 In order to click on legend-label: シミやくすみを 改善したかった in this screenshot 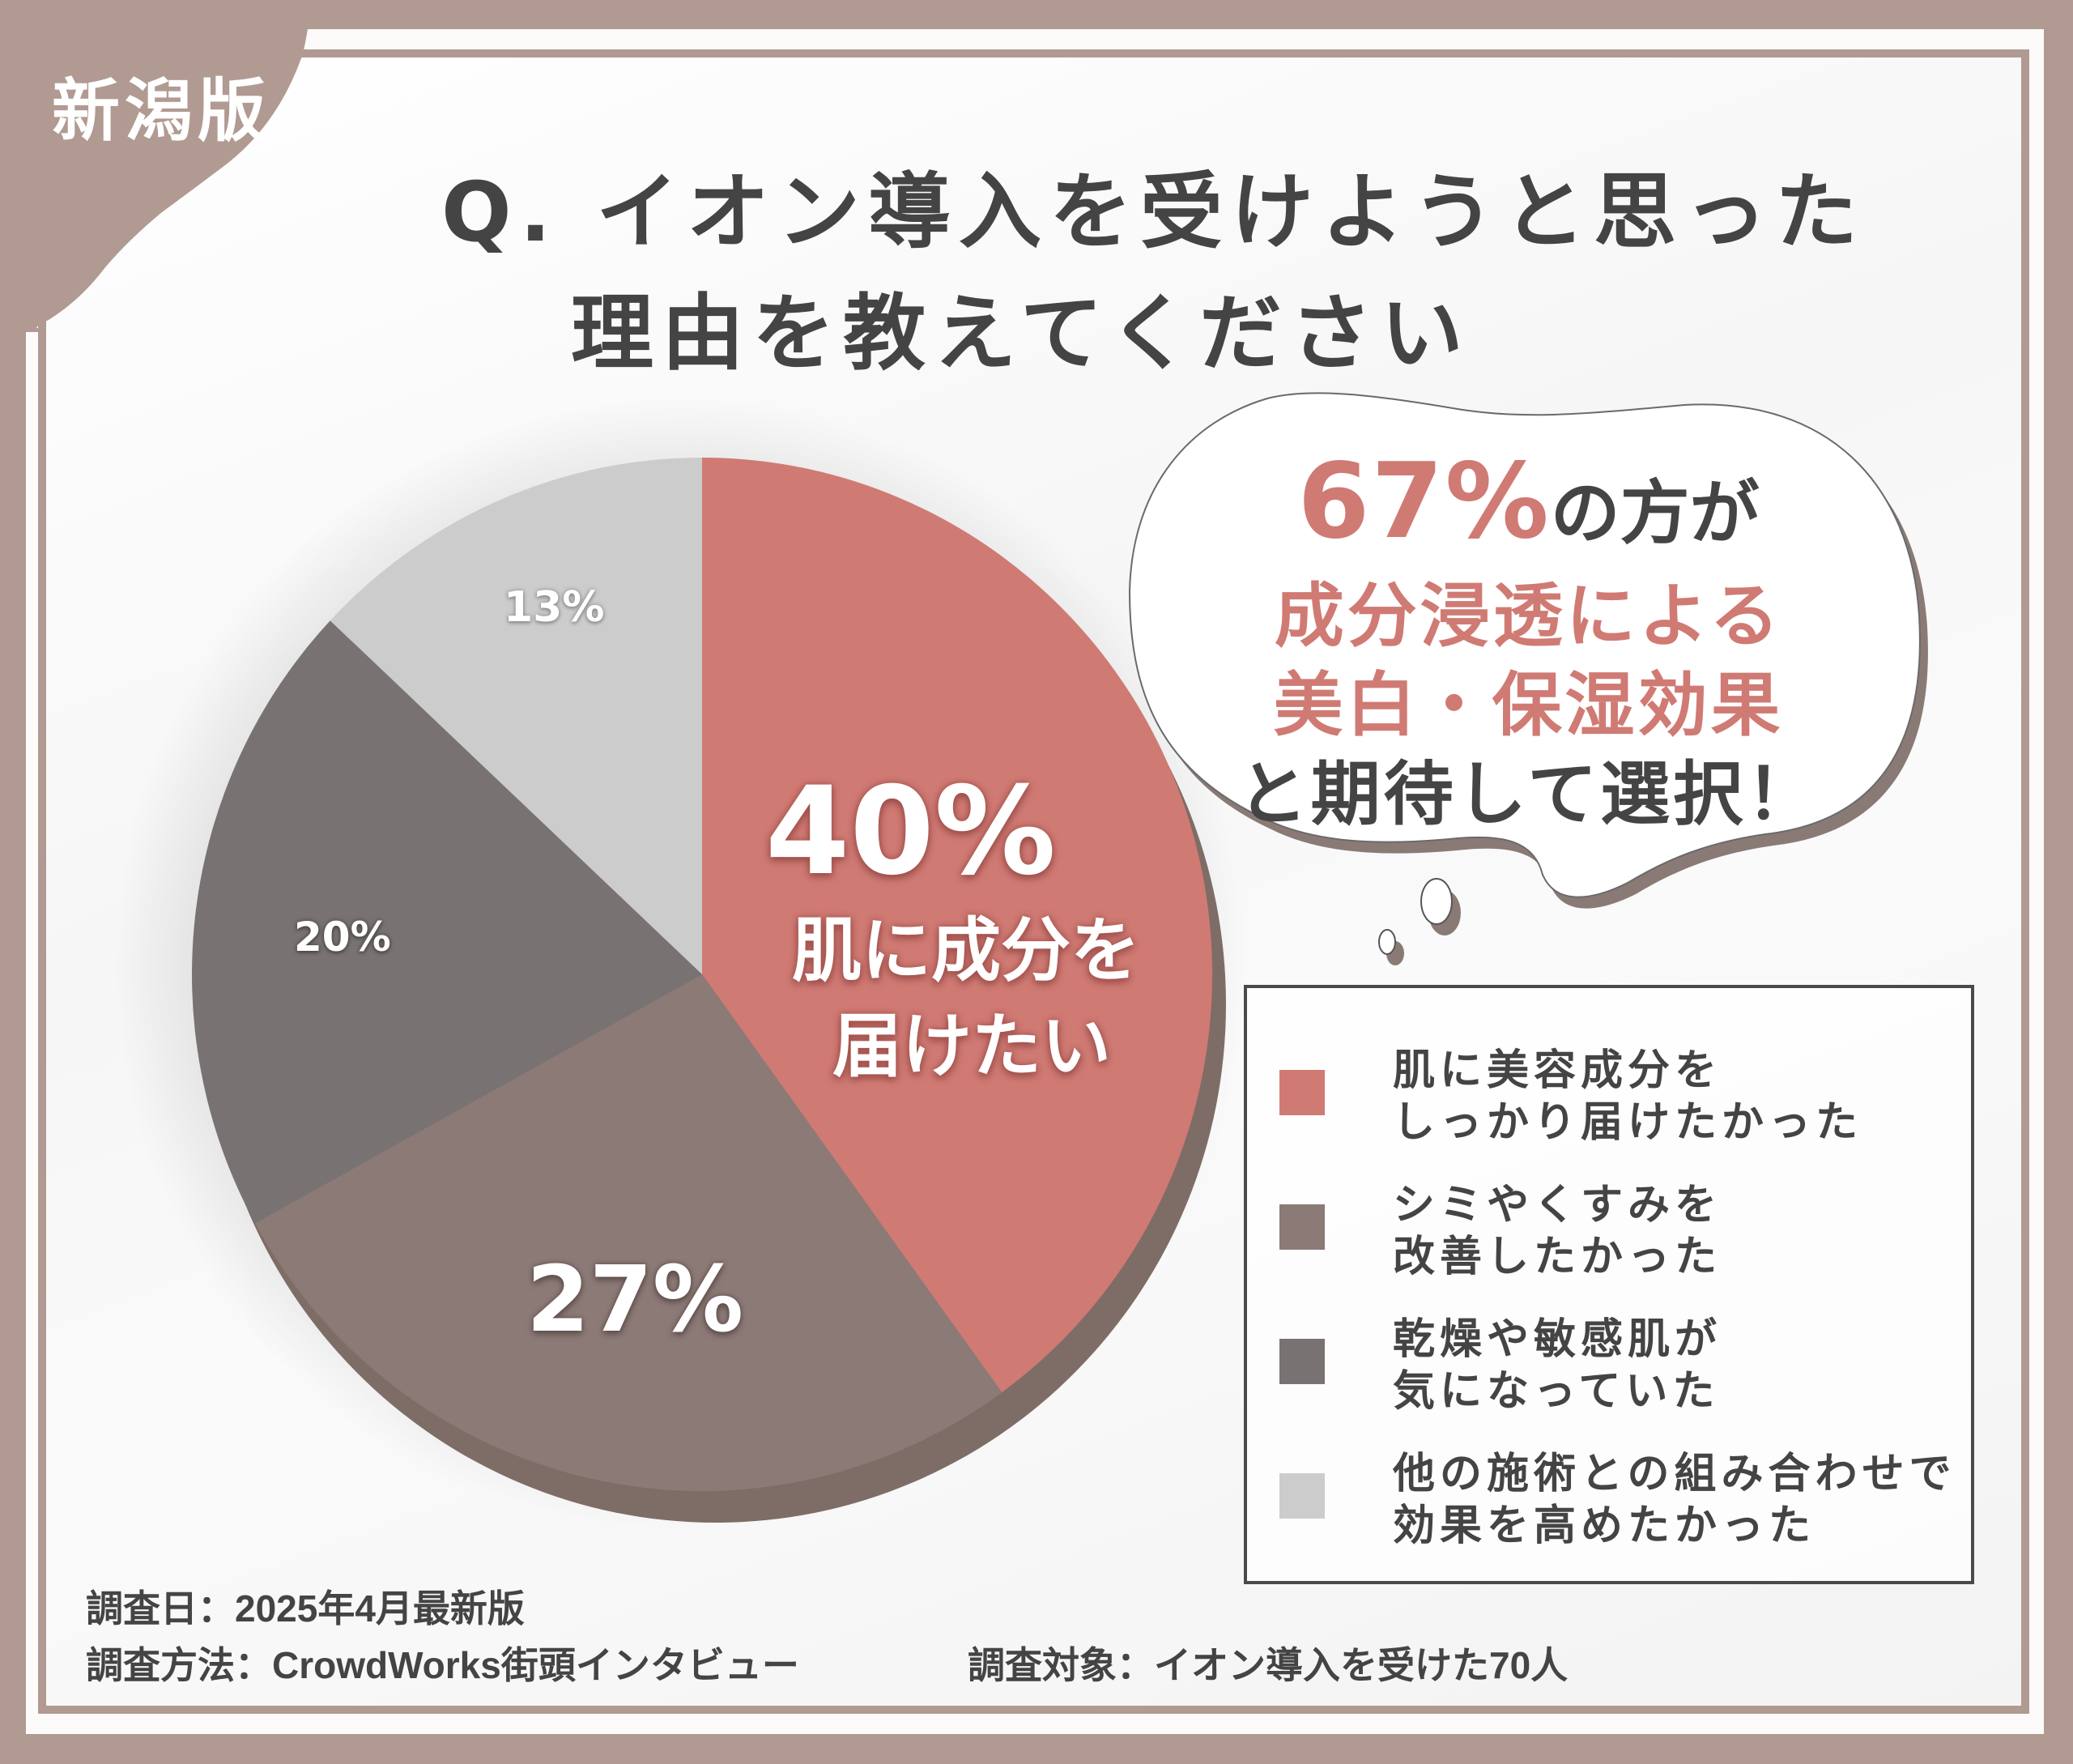, I will do `click(1557, 1231)`.